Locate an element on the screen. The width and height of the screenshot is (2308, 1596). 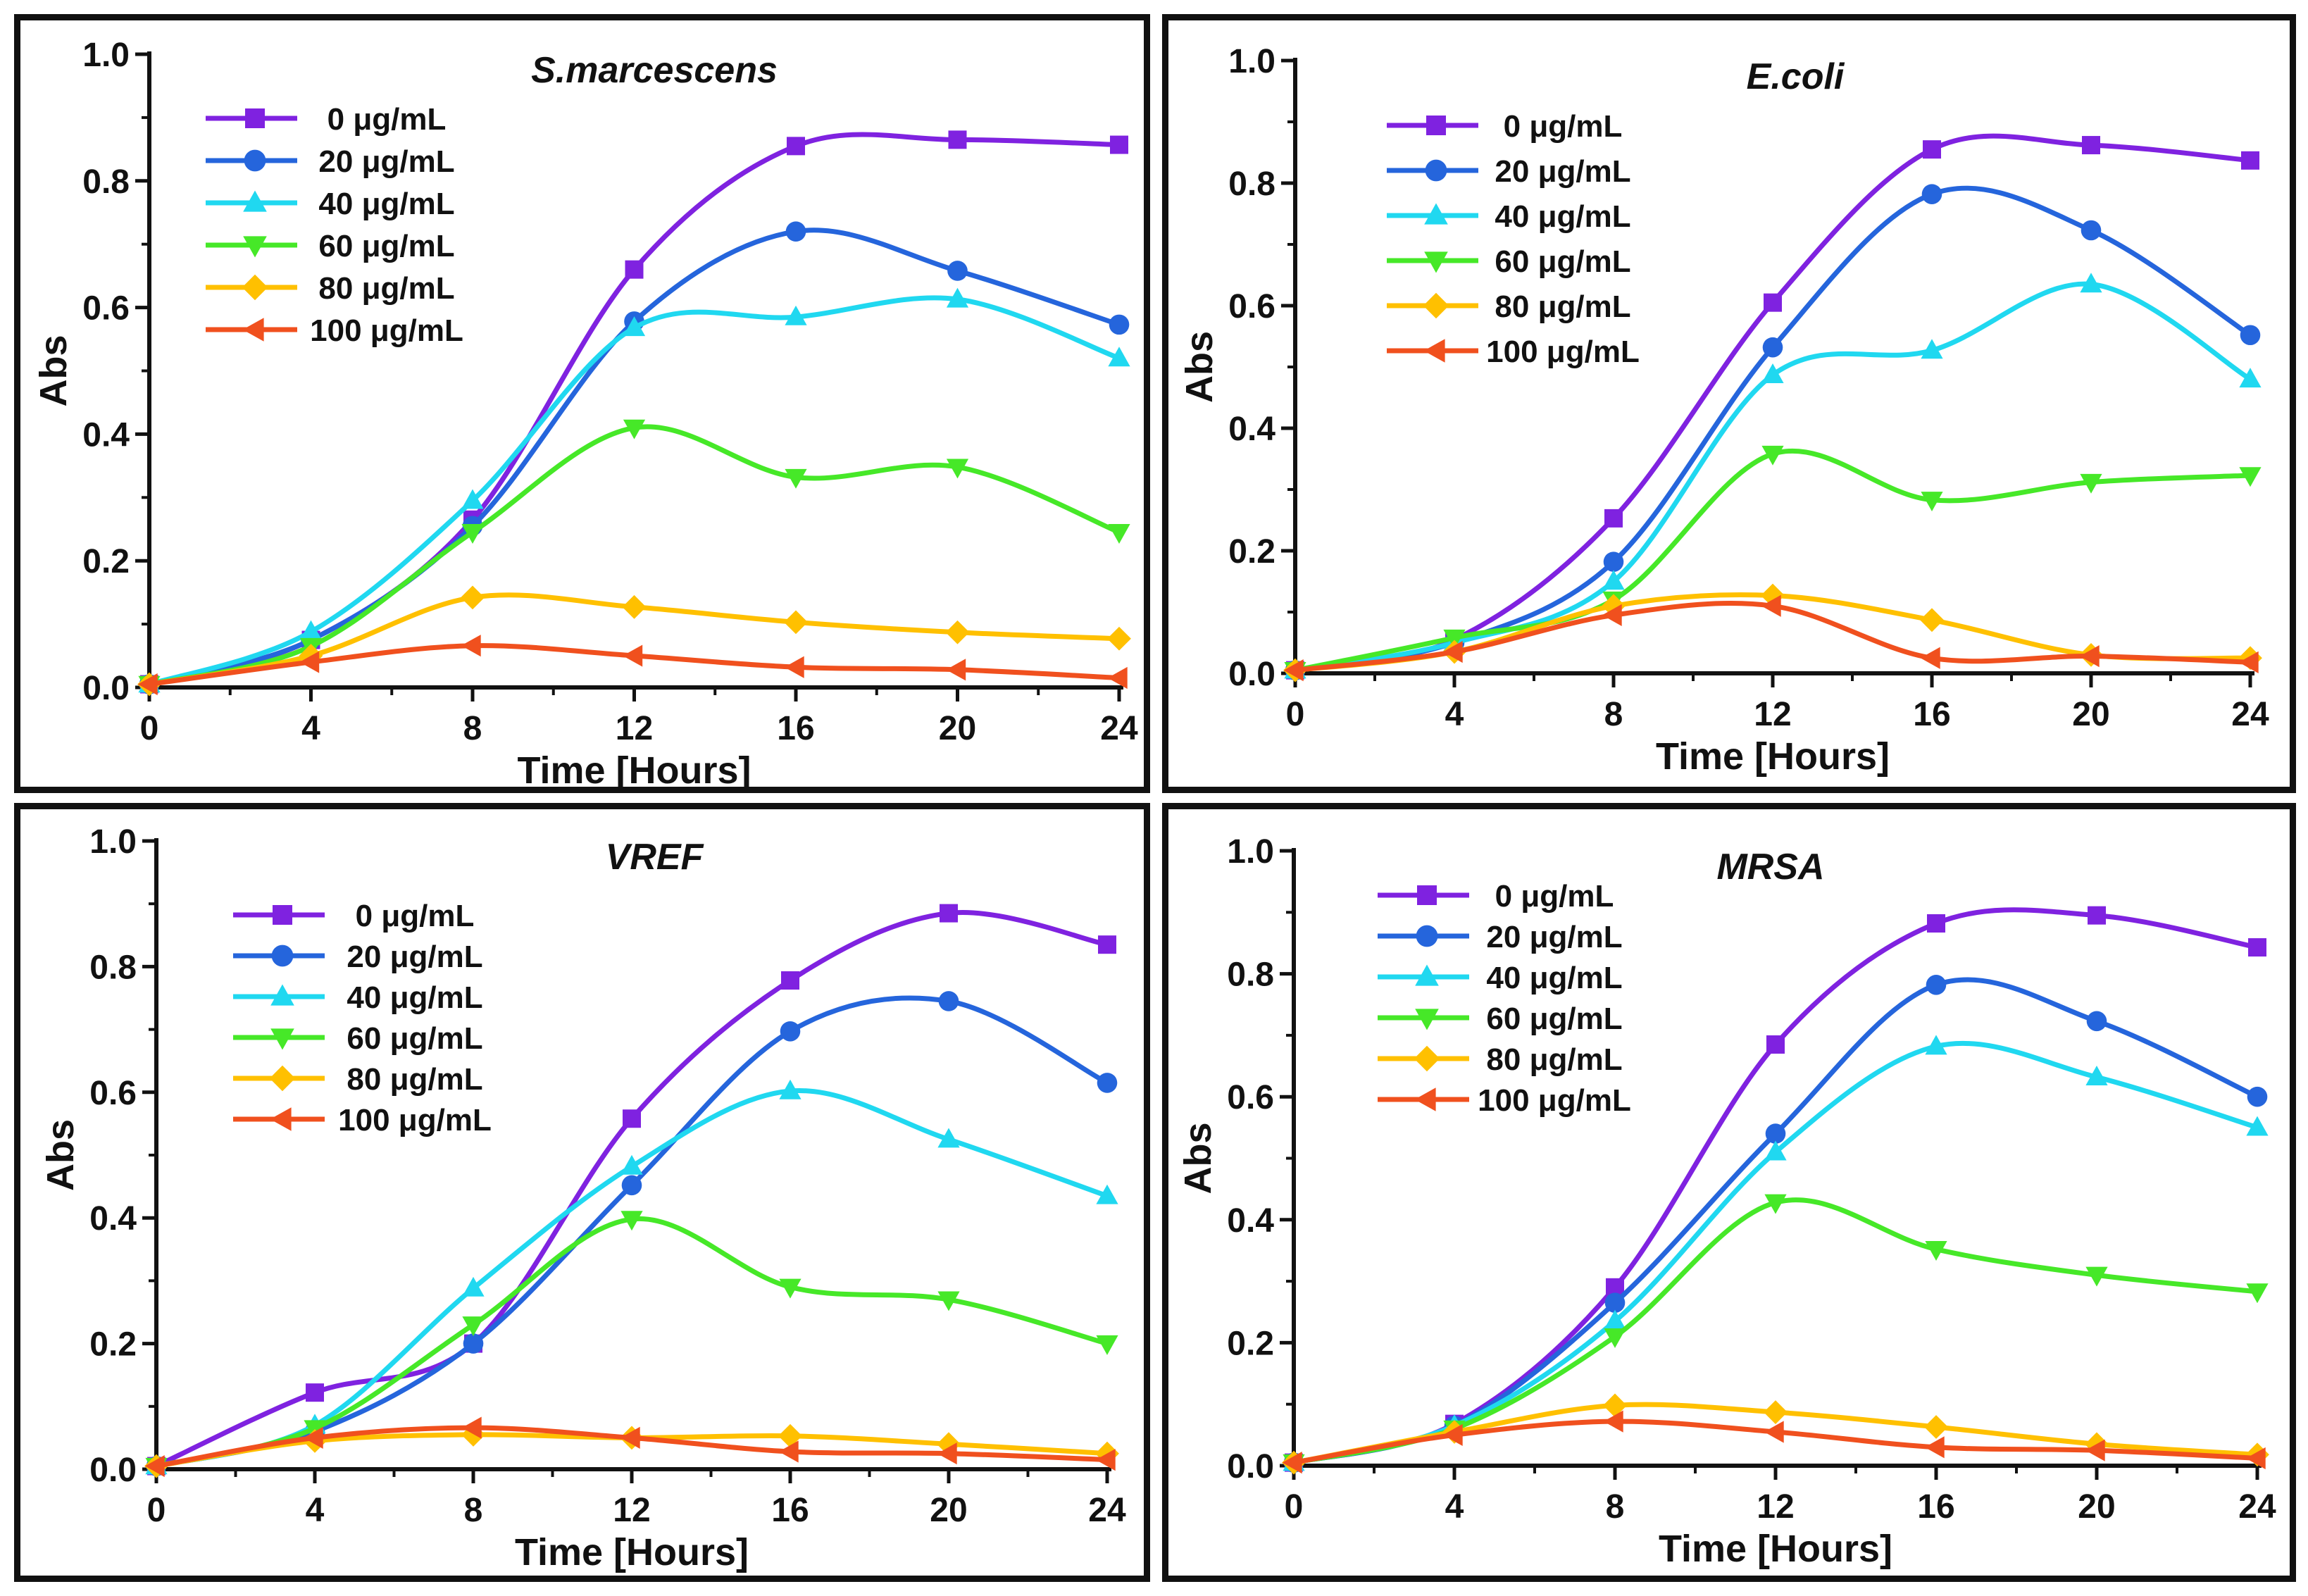
chart-title: S.marcescens is located at coordinates (654, 70).